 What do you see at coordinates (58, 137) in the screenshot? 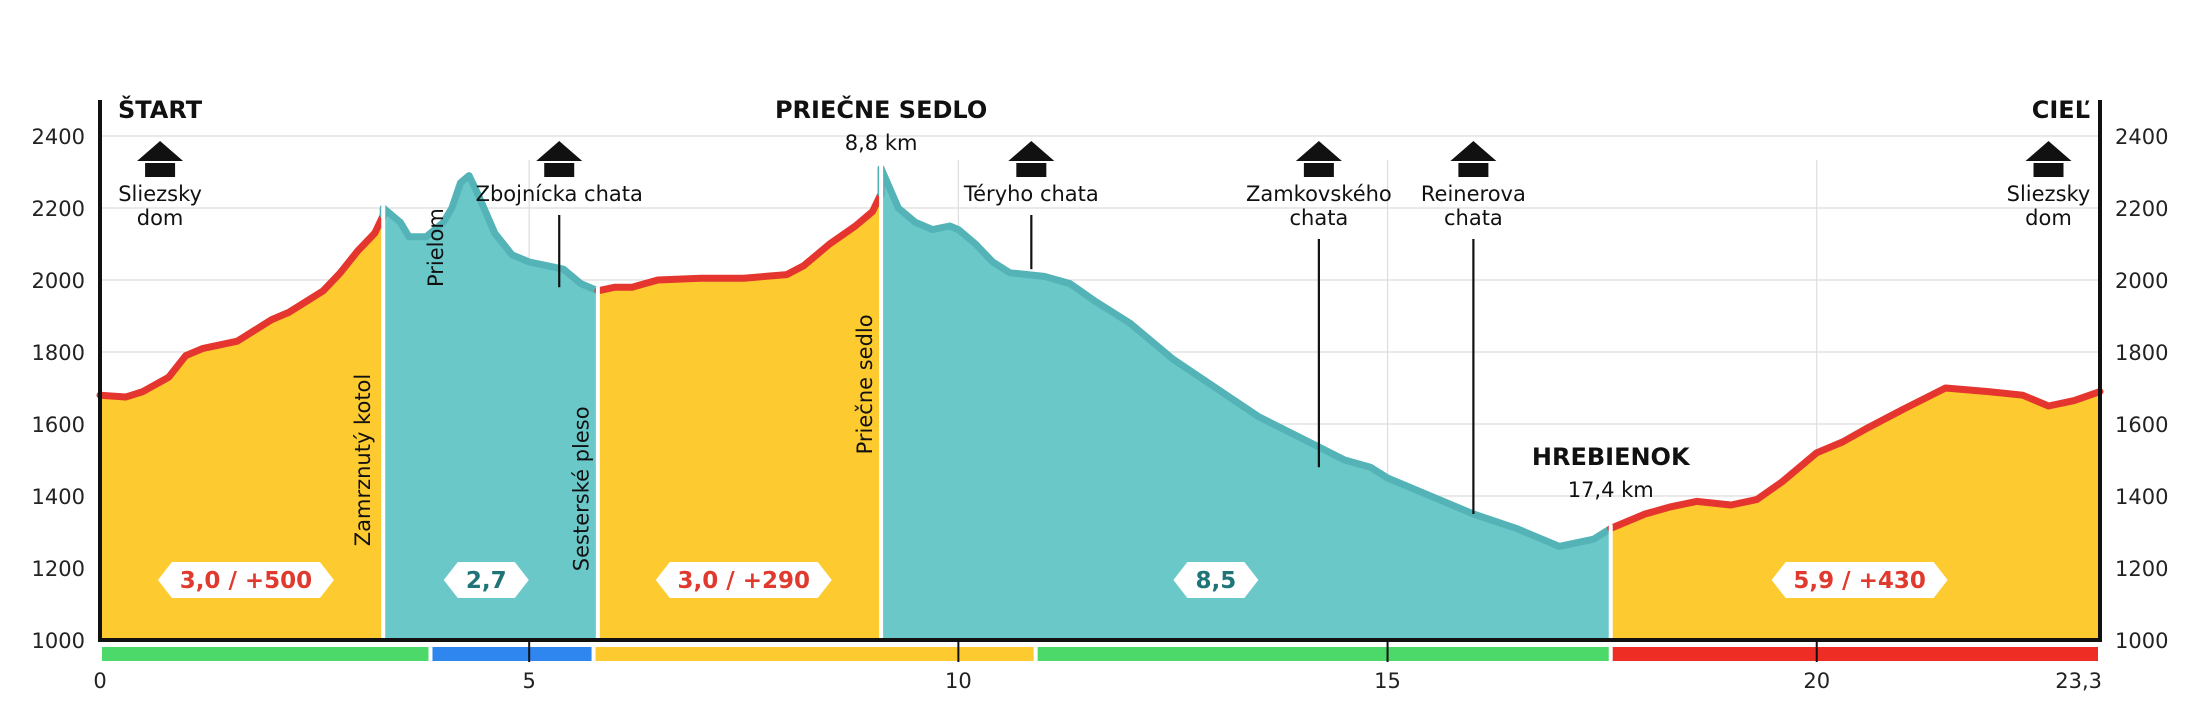
I see `y-tick-label-left: 2400` at bounding box center [58, 137].